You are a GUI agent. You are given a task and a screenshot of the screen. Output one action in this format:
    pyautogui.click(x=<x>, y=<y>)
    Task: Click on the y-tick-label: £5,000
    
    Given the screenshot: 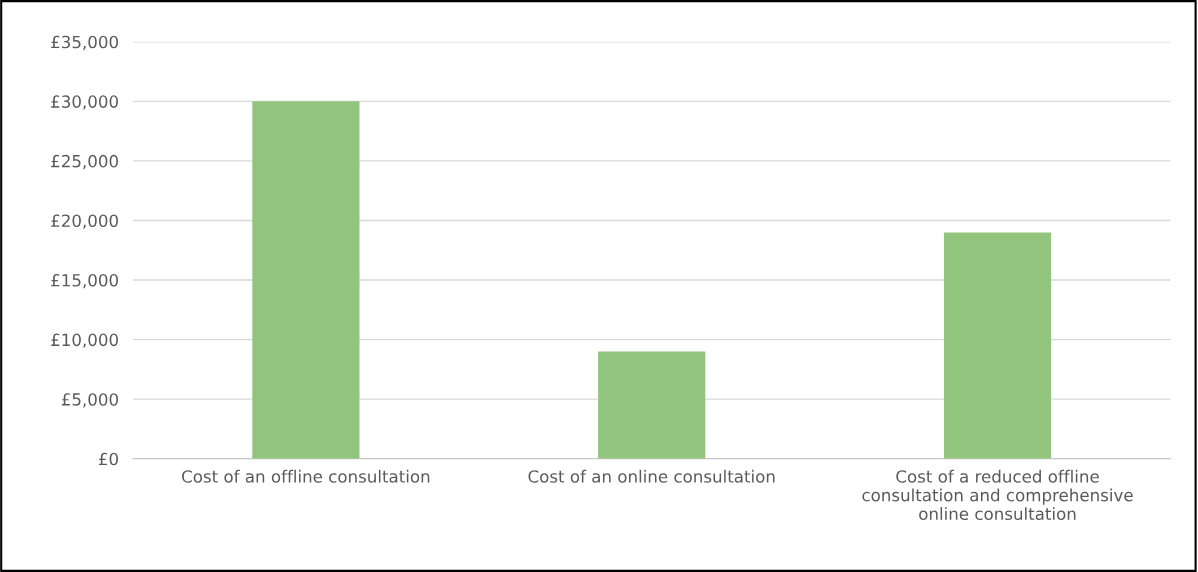 What is the action you would take?
    pyautogui.click(x=89, y=400)
    